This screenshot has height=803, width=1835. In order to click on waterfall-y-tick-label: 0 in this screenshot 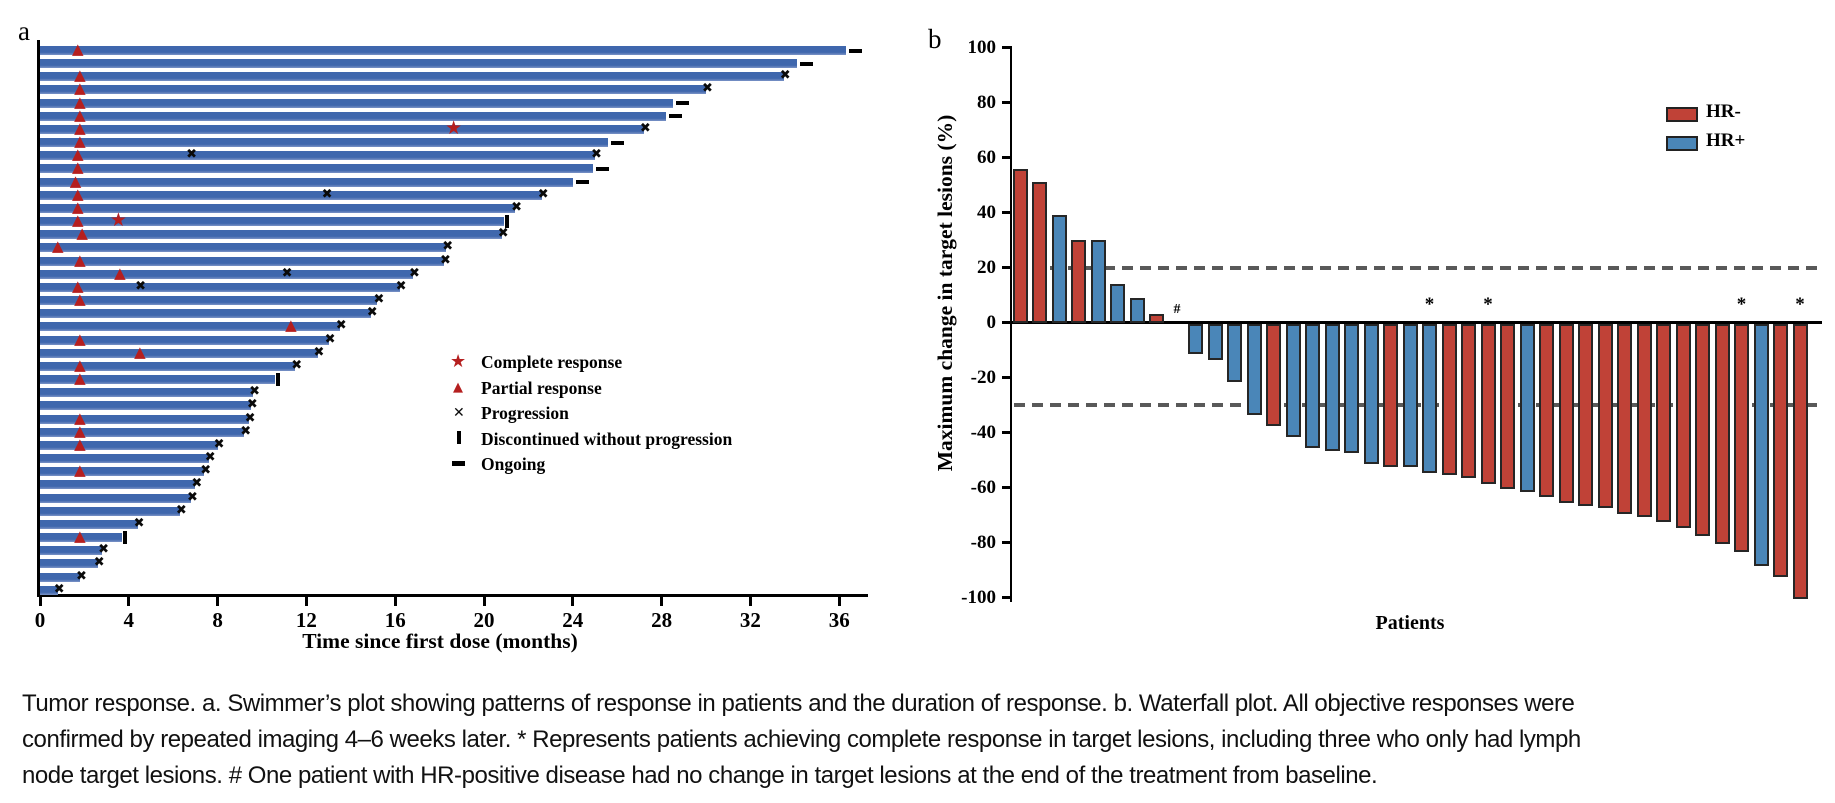, I will do `click(991, 322)`.